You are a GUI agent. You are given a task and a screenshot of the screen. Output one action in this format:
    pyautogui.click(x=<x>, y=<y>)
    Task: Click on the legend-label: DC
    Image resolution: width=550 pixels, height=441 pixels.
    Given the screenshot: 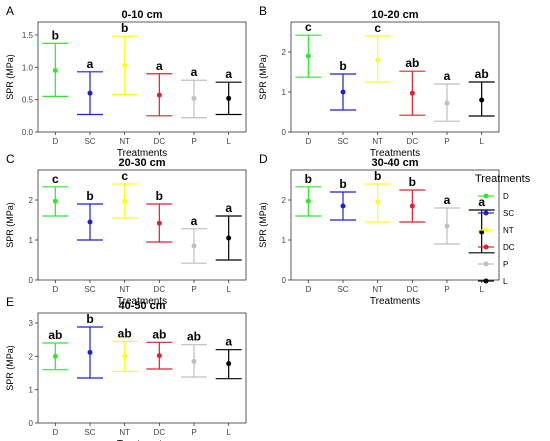 What is the action you would take?
    pyautogui.click(x=509, y=247)
    